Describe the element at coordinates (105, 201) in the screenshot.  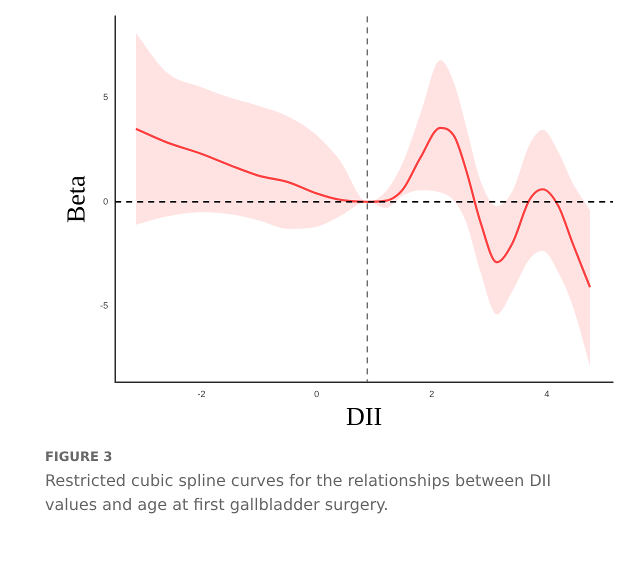
I see `y-tick-label: 0` at that location.